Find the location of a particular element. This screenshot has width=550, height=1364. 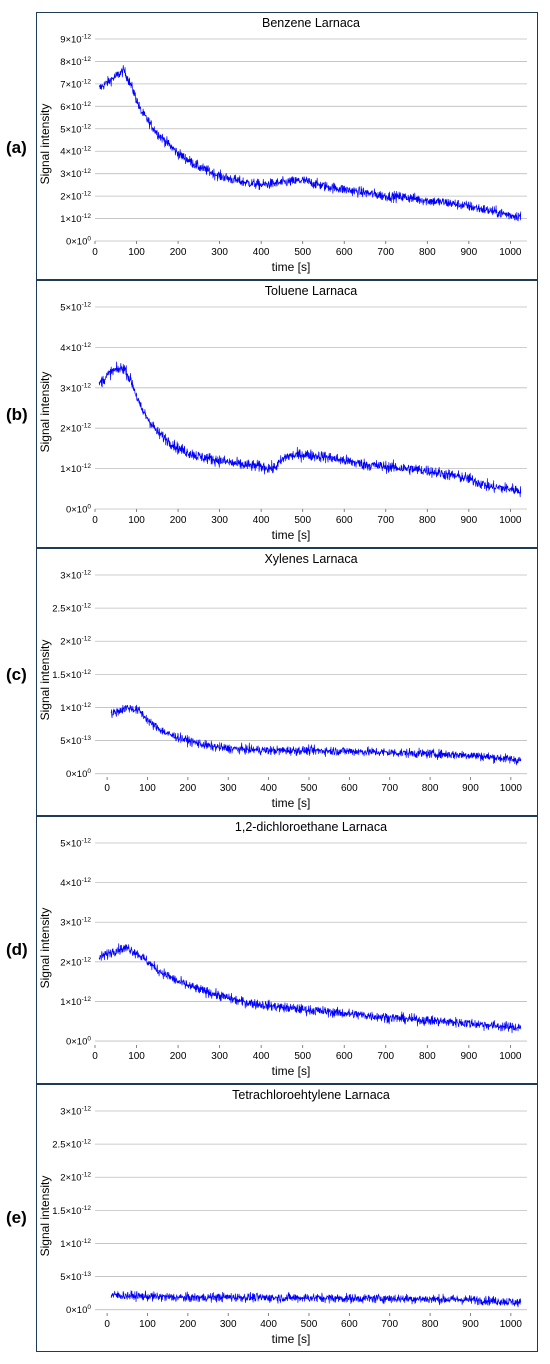

panel-label: (e) is located at coordinates (16, 1217).